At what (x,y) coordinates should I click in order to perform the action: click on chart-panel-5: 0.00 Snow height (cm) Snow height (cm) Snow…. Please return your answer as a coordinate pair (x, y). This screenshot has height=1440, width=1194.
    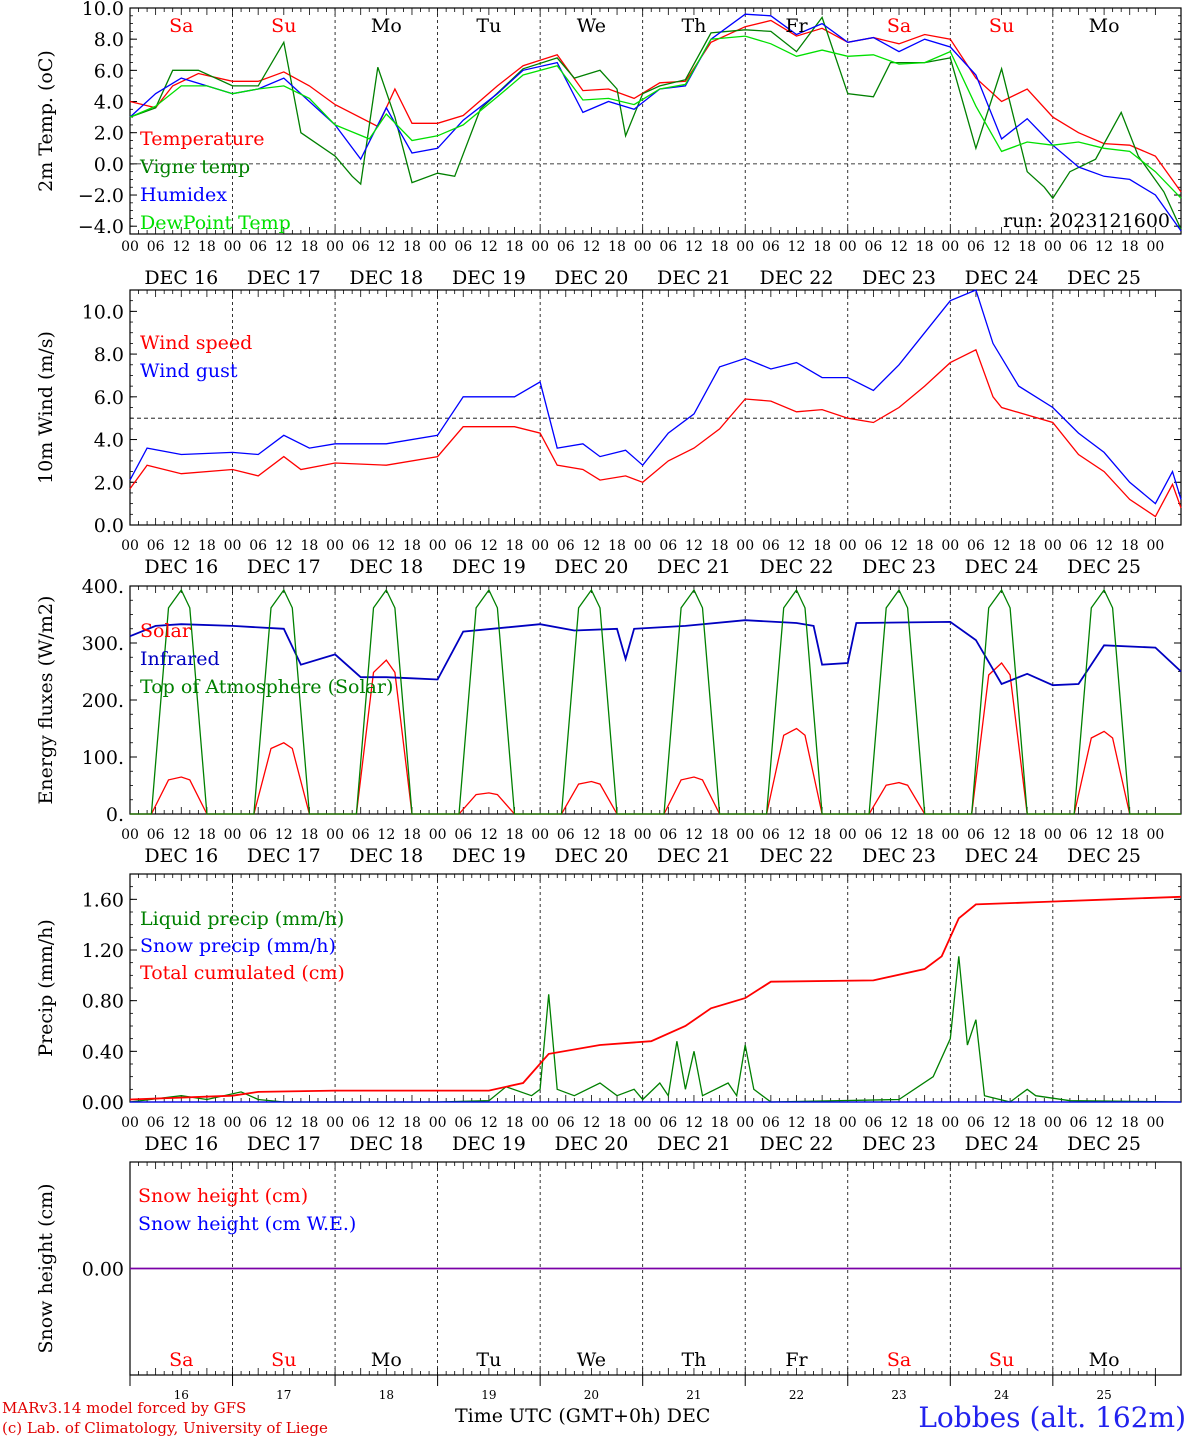
    Looking at the image, I should click on (608, 1268).